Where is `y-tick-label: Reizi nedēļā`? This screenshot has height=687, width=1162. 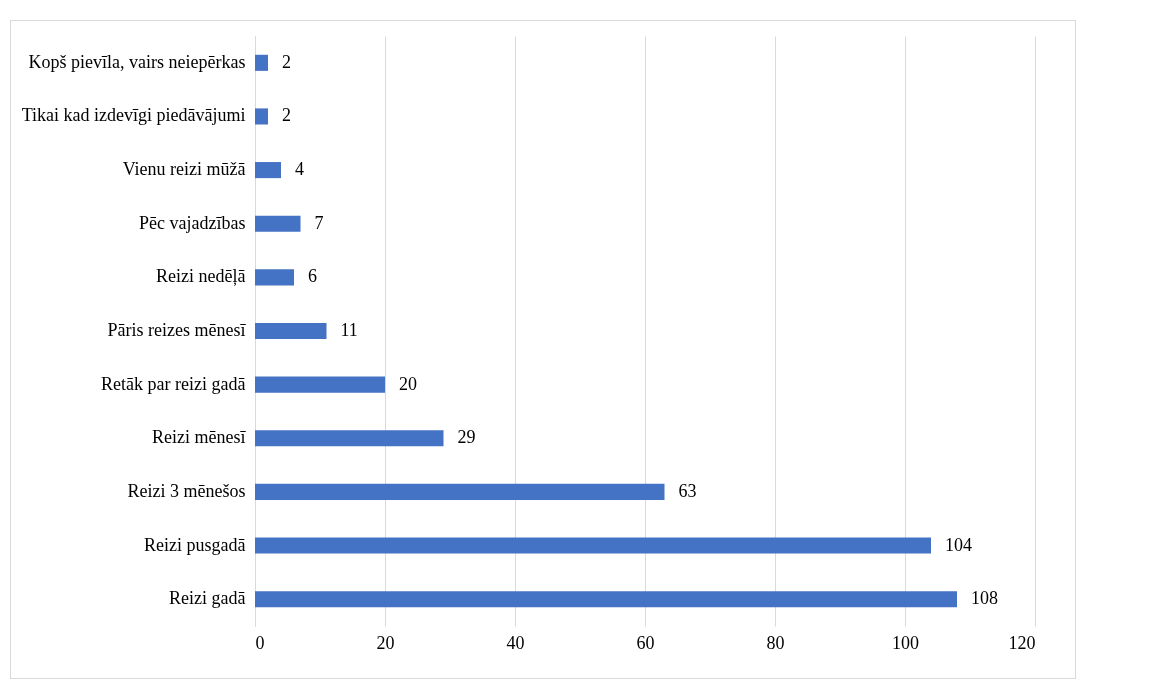 y-tick-label: Reizi nedēļā is located at coordinates (201, 276).